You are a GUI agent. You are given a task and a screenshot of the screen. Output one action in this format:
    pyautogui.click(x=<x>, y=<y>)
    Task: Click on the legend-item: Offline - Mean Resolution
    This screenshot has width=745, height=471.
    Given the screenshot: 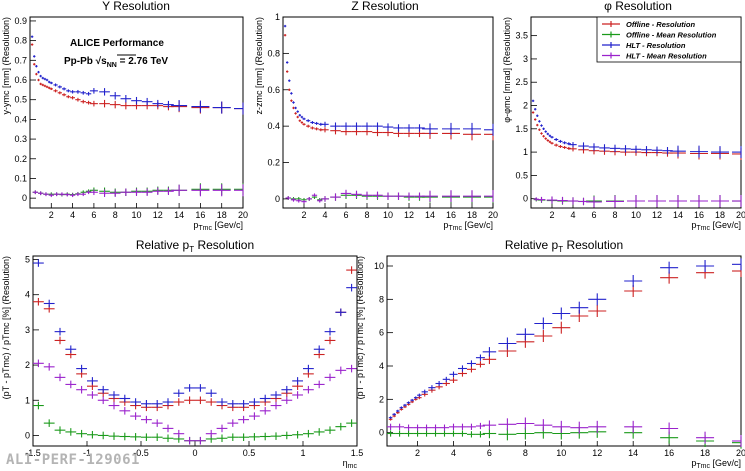 What is the action you would take?
    pyautogui.click(x=659, y=35)
    